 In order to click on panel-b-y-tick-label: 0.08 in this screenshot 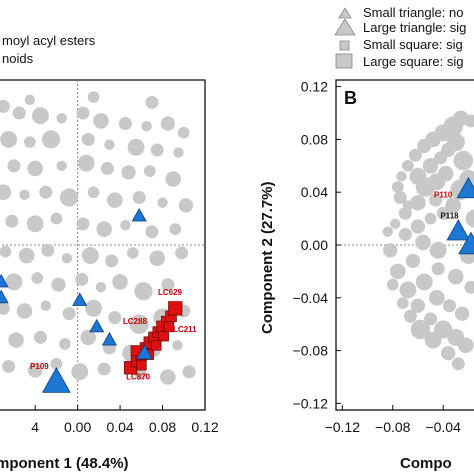, I will do `click(314, 139)`.